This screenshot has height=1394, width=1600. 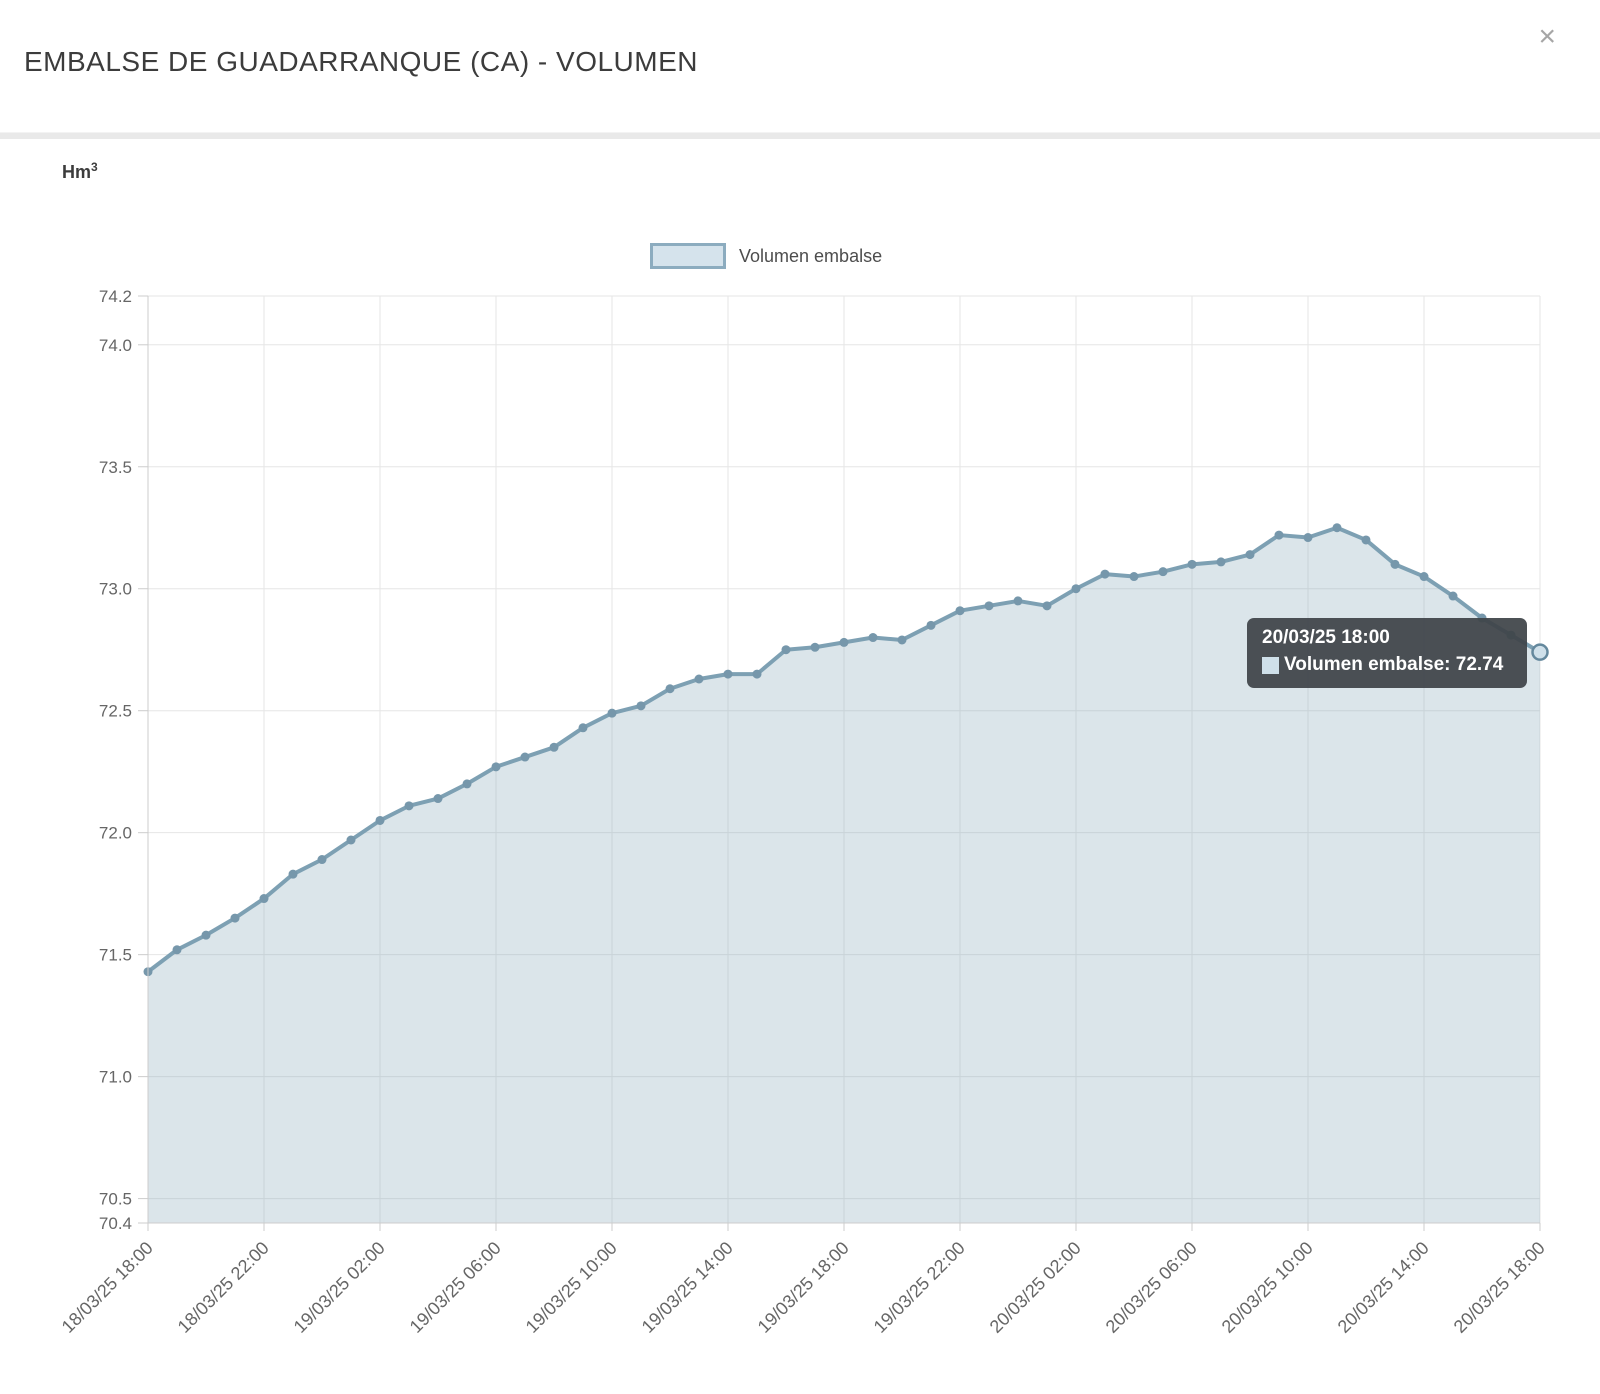 I want to click on unit-exponent: 3, so click(x=94, y=167).